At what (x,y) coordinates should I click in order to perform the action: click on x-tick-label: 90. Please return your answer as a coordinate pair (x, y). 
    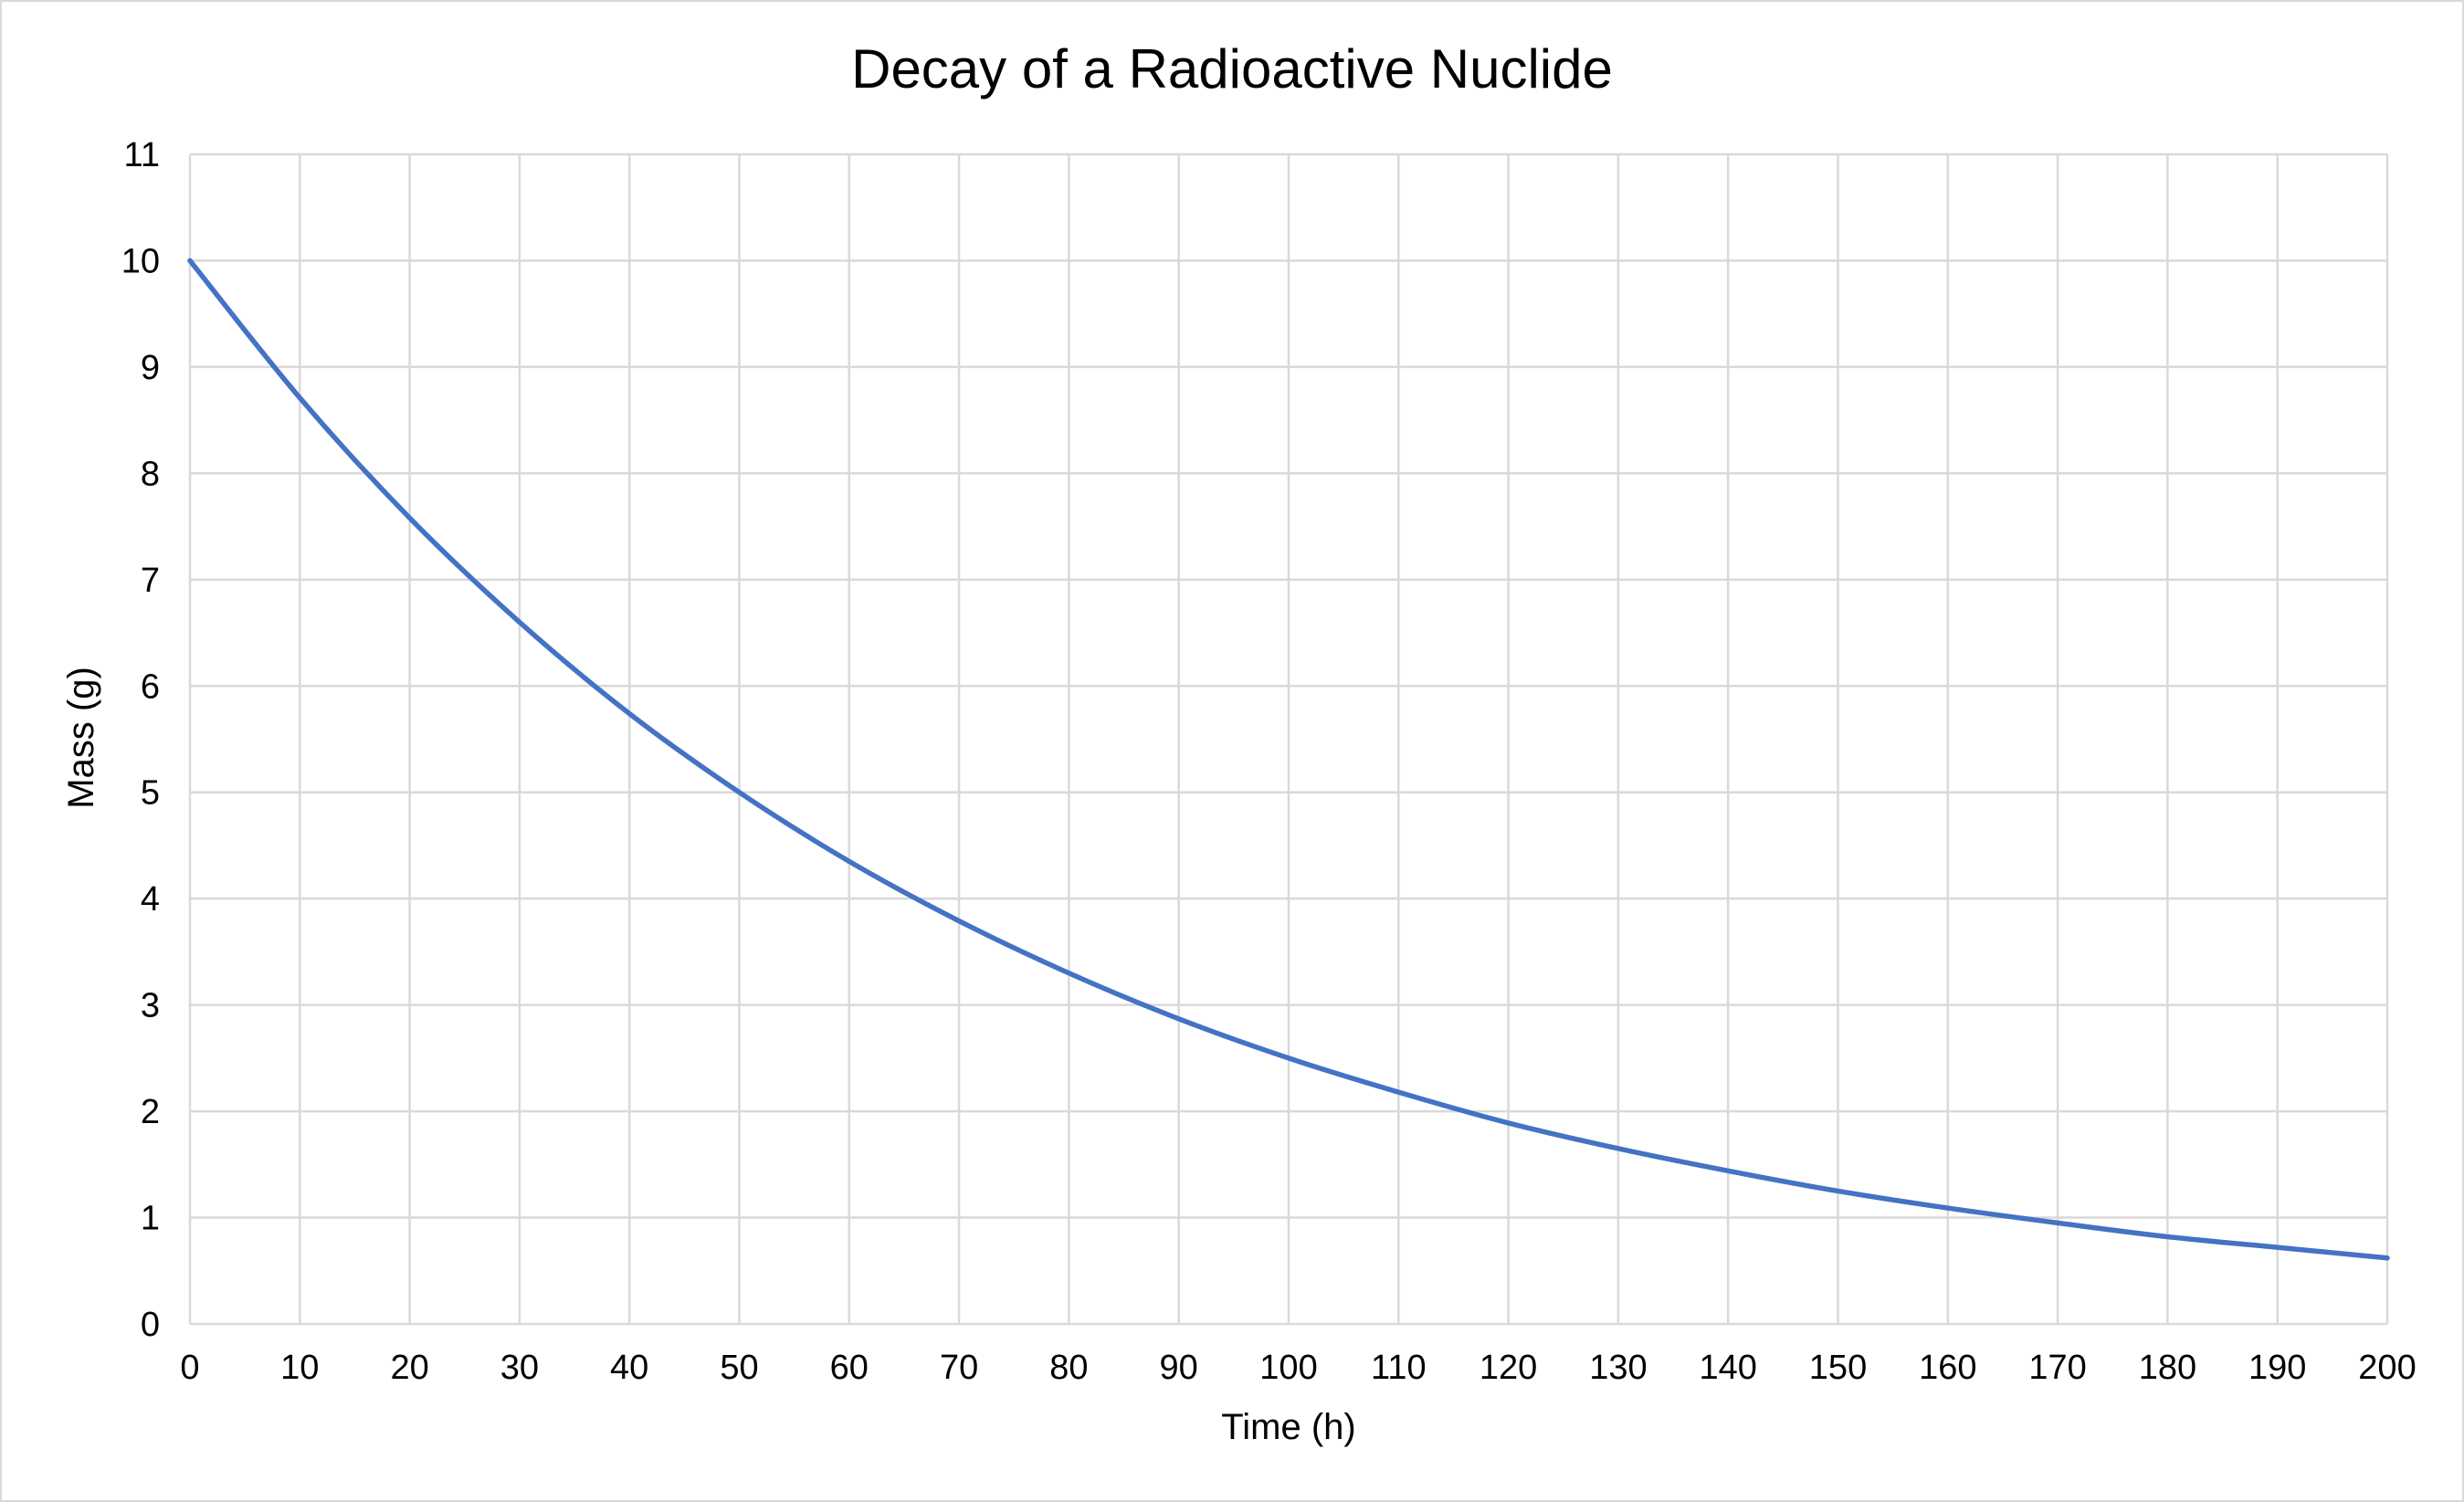
    Looking at the image, I should click on (1179, 1368).